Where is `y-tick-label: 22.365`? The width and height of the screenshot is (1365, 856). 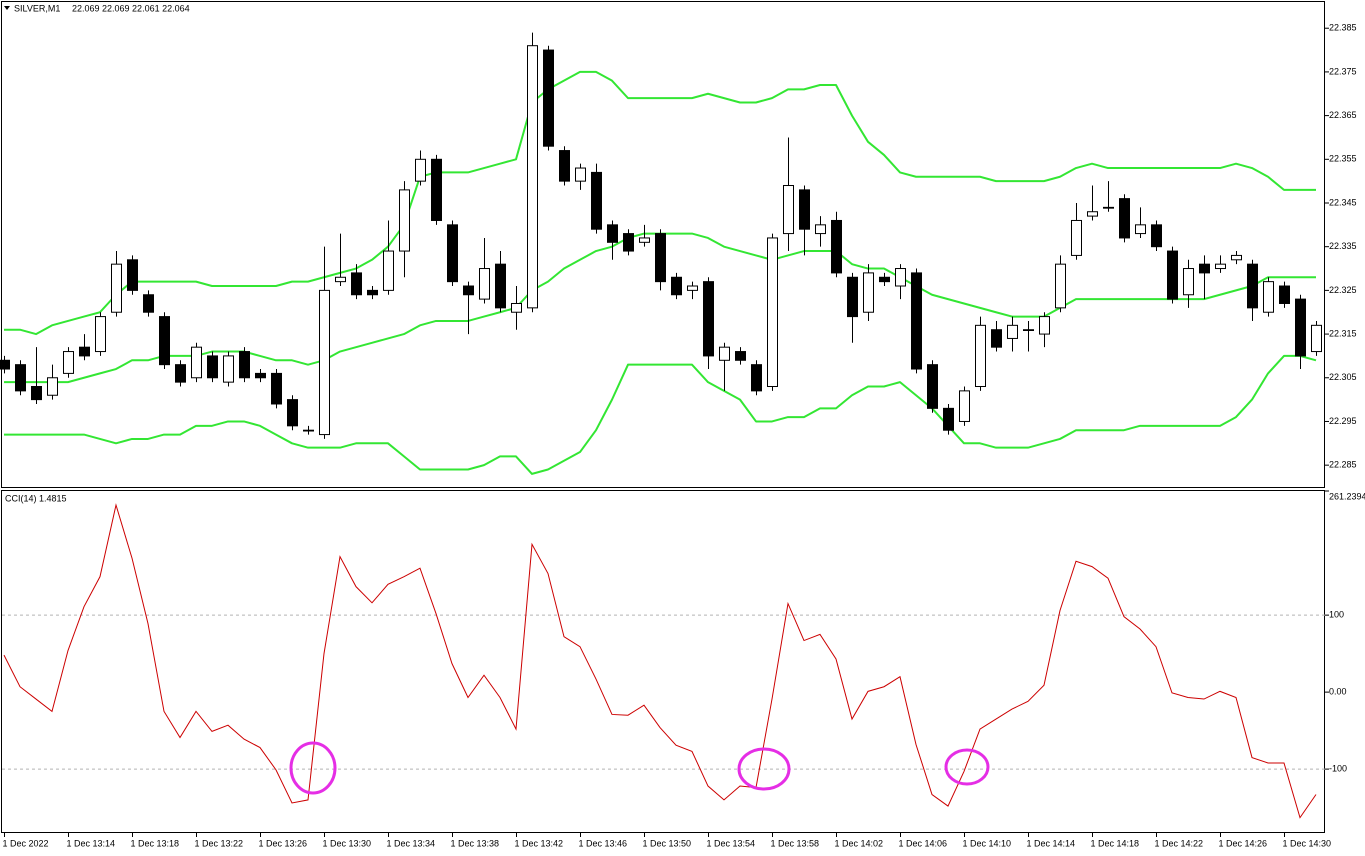 y-tick-label: 22.365 is located at coordinates (1343, 115).